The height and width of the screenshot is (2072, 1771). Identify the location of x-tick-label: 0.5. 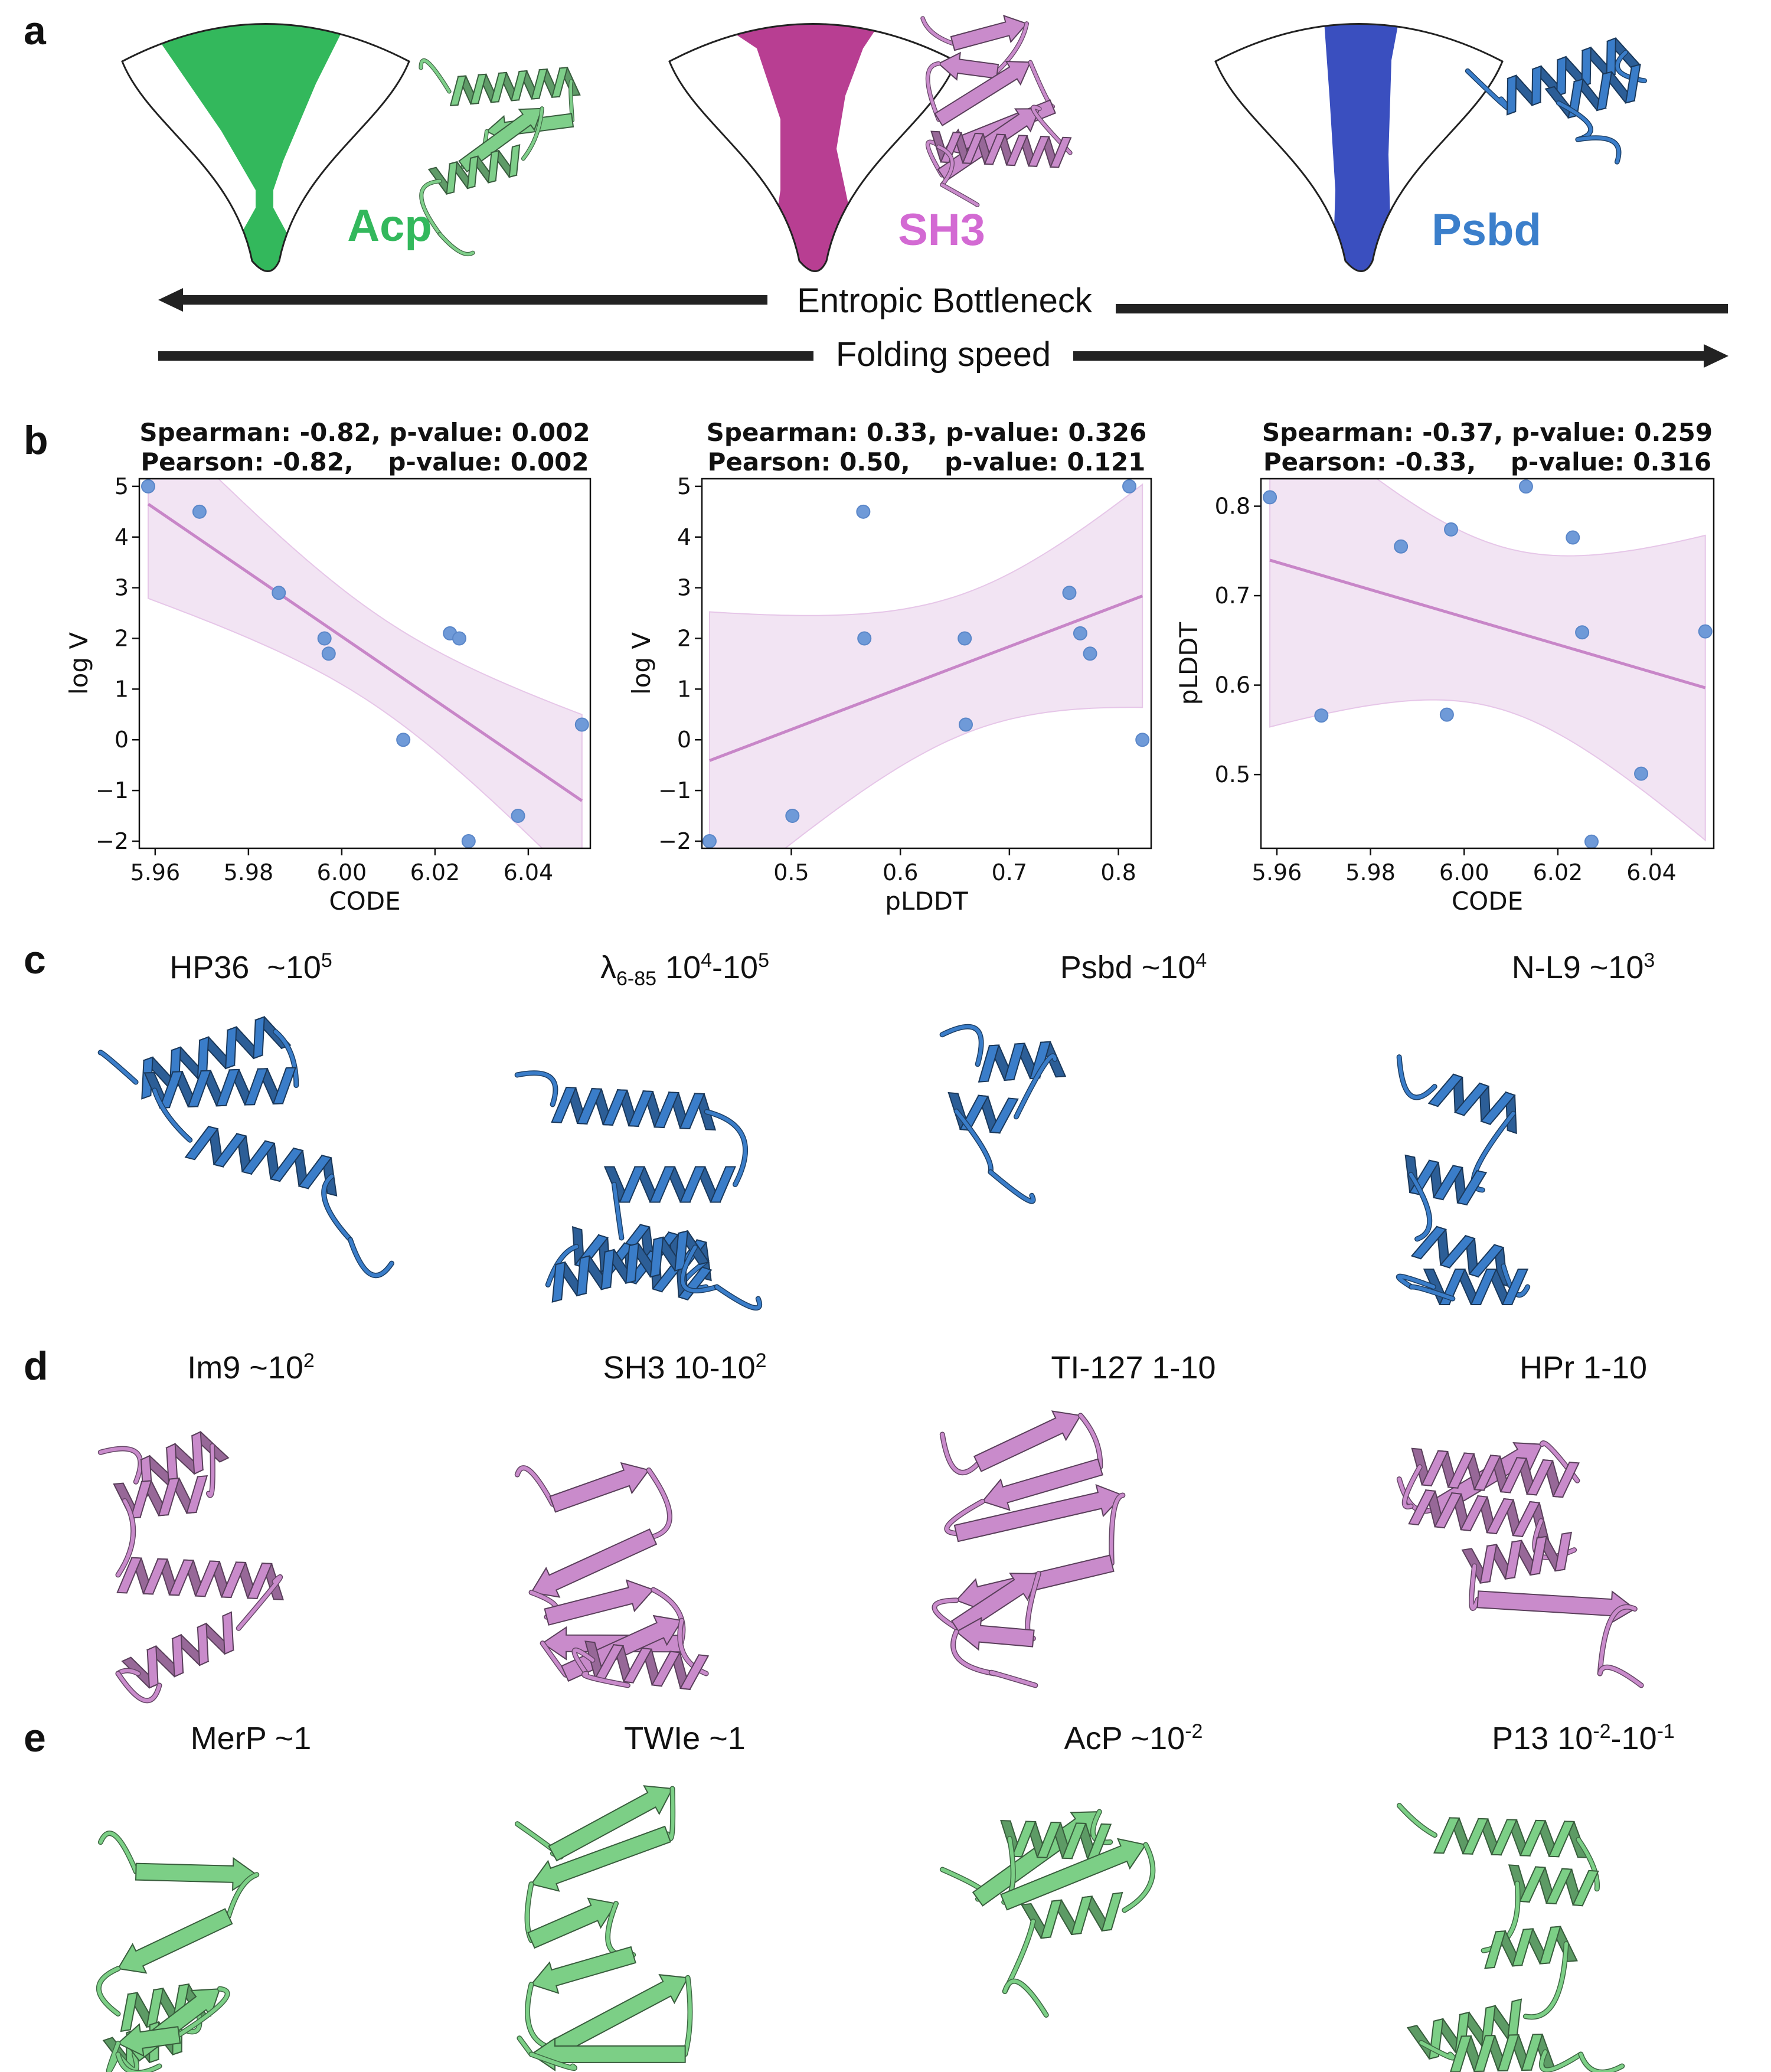
(791, 872).